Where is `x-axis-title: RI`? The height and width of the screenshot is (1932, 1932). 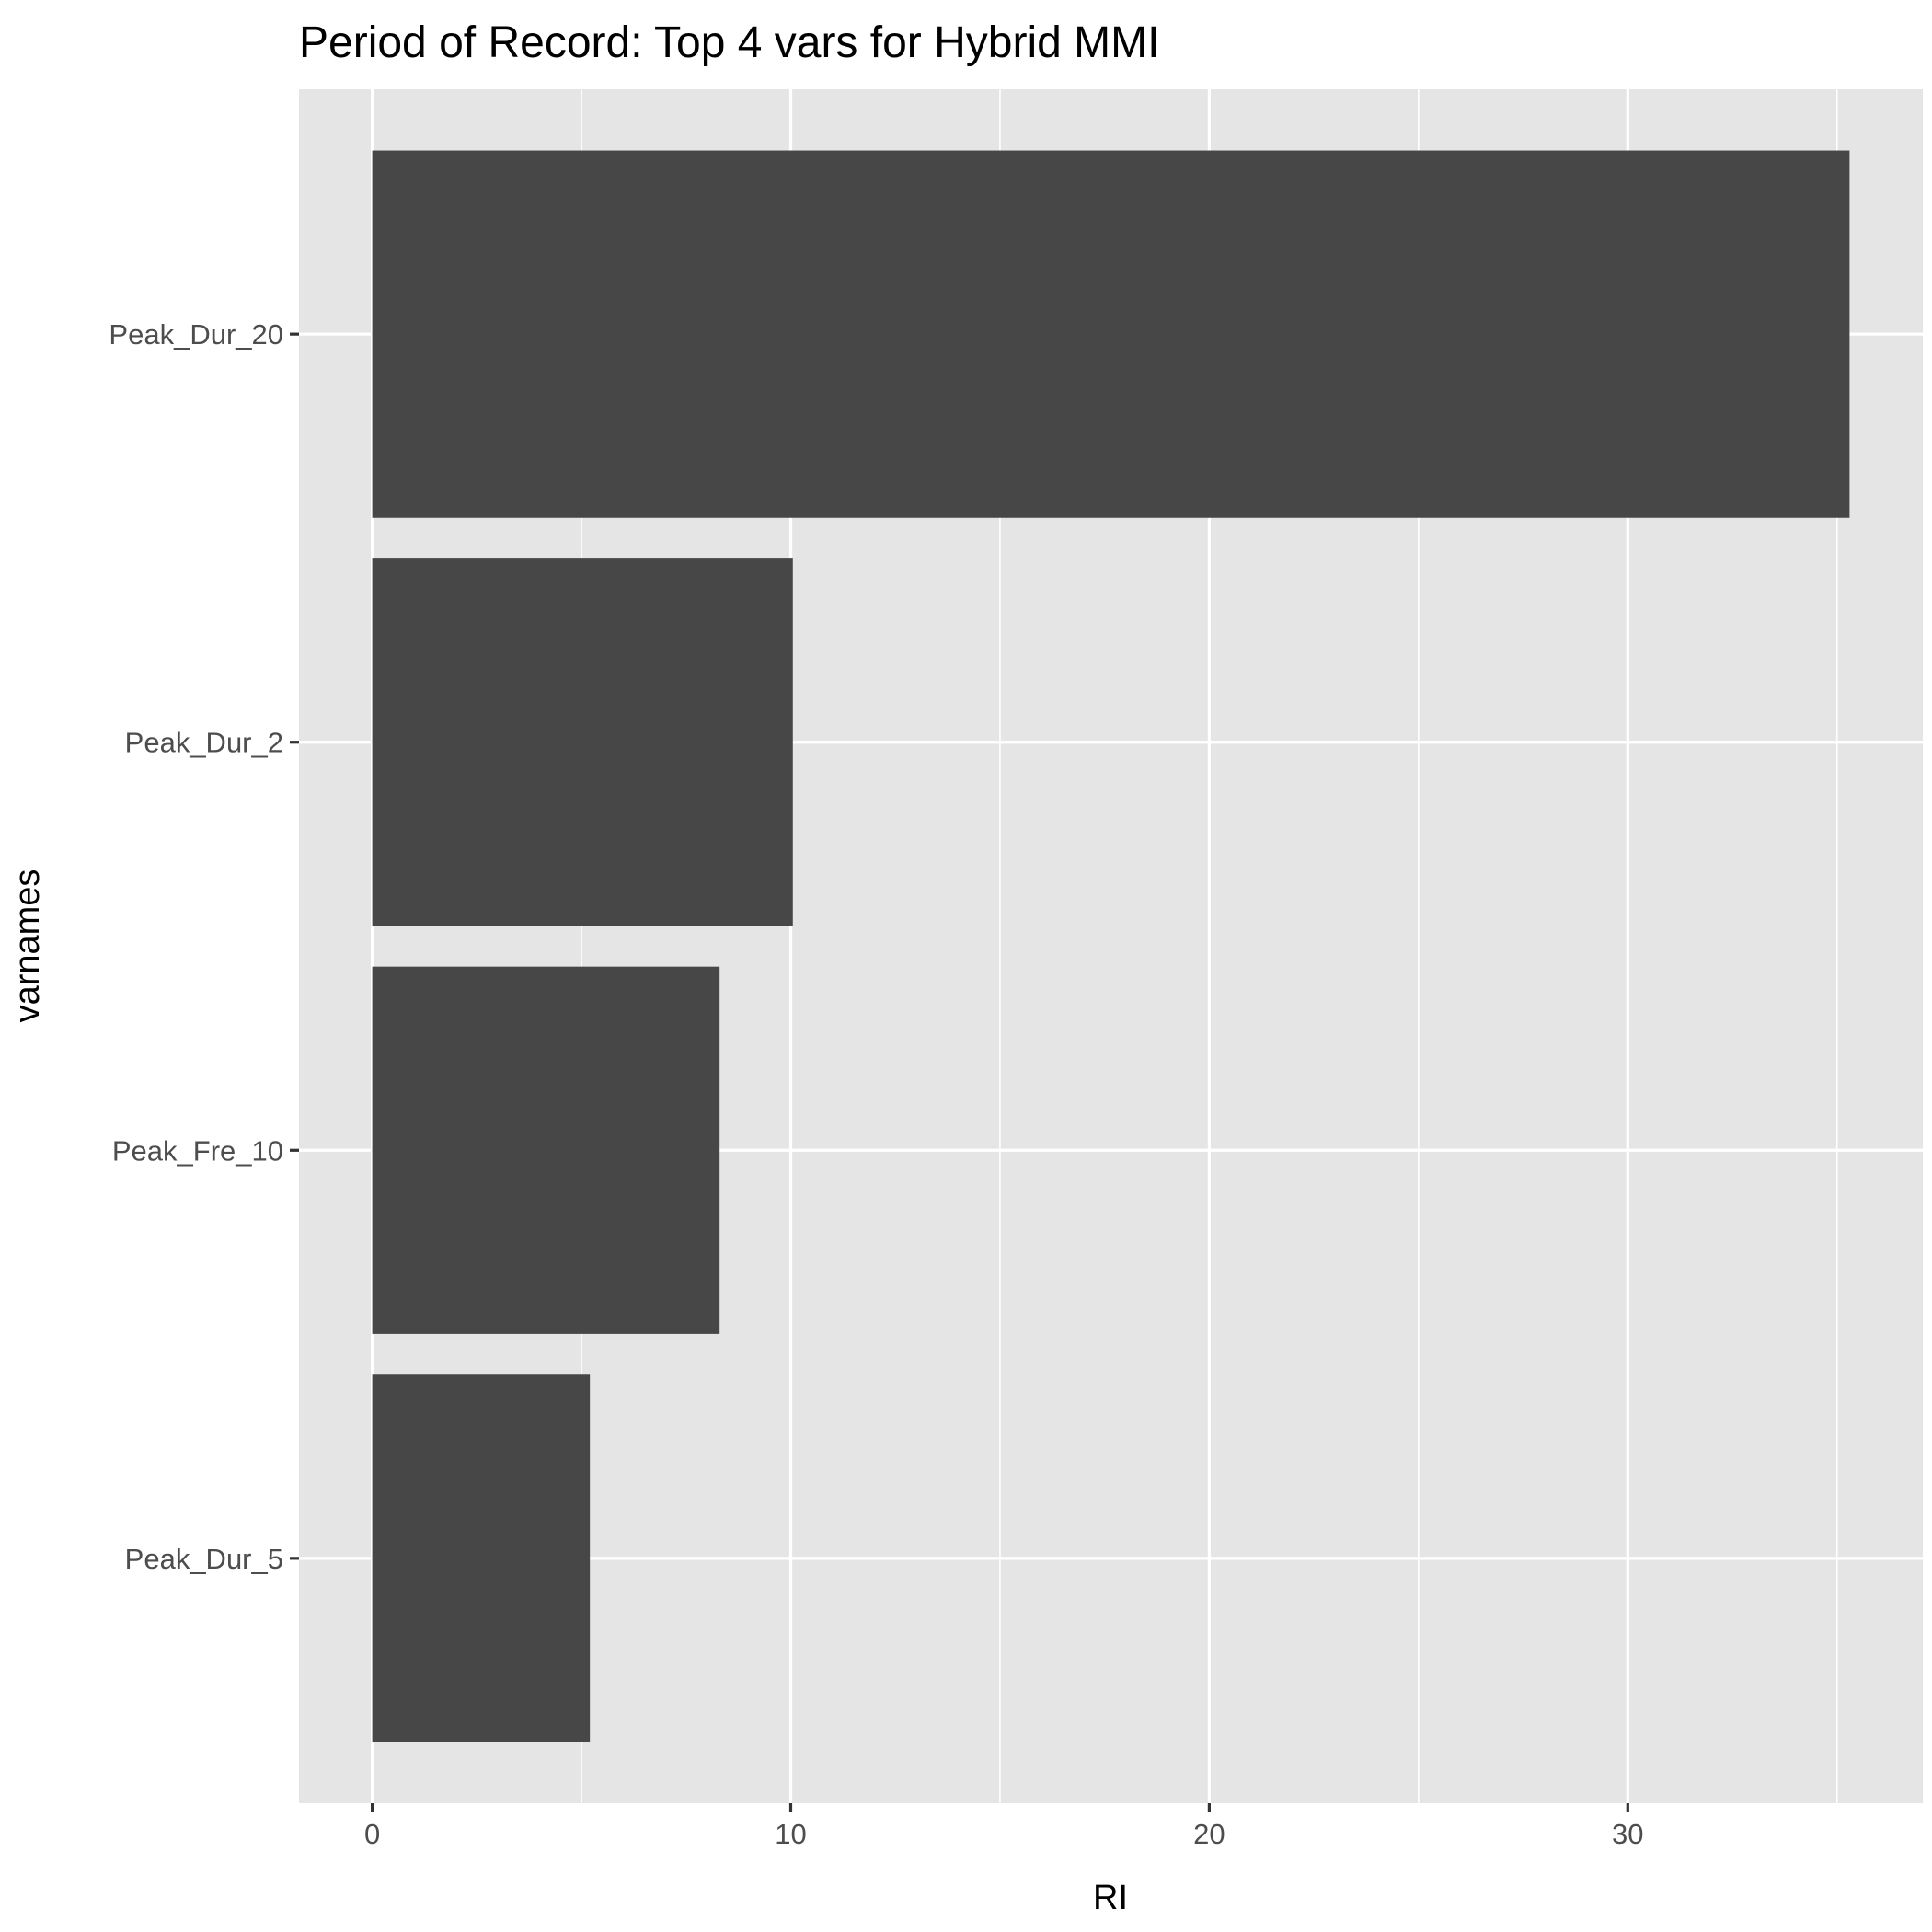
x-axis-title: RI is located at coordinates (1110, 1898).